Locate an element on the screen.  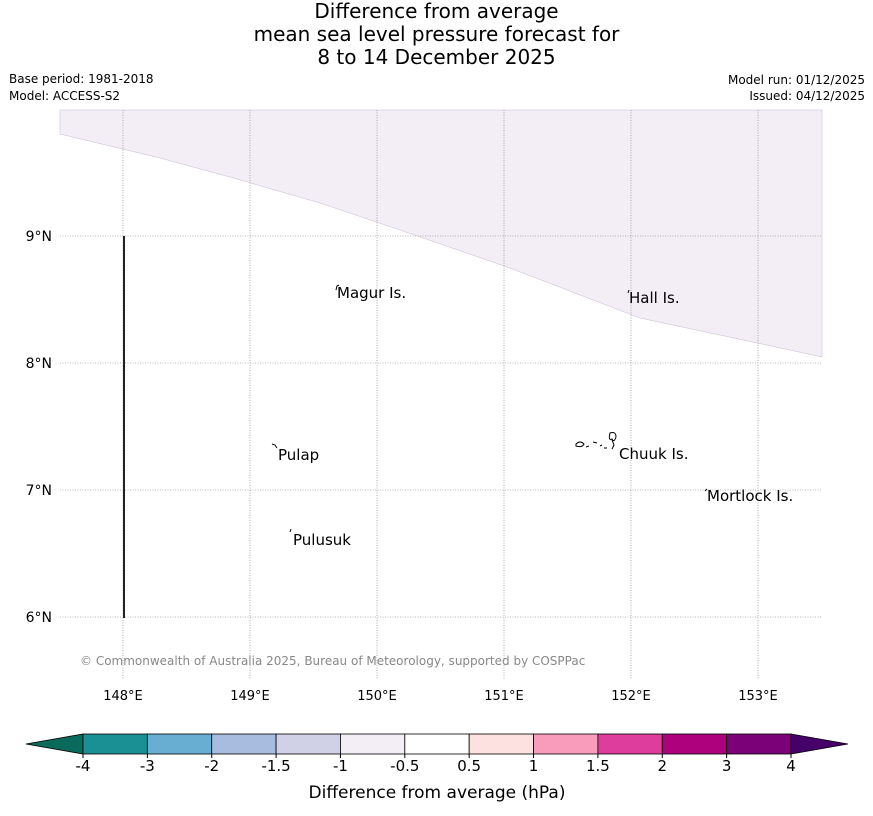
chart-title-line1: Difference from average is located at coordinates (436, 11).